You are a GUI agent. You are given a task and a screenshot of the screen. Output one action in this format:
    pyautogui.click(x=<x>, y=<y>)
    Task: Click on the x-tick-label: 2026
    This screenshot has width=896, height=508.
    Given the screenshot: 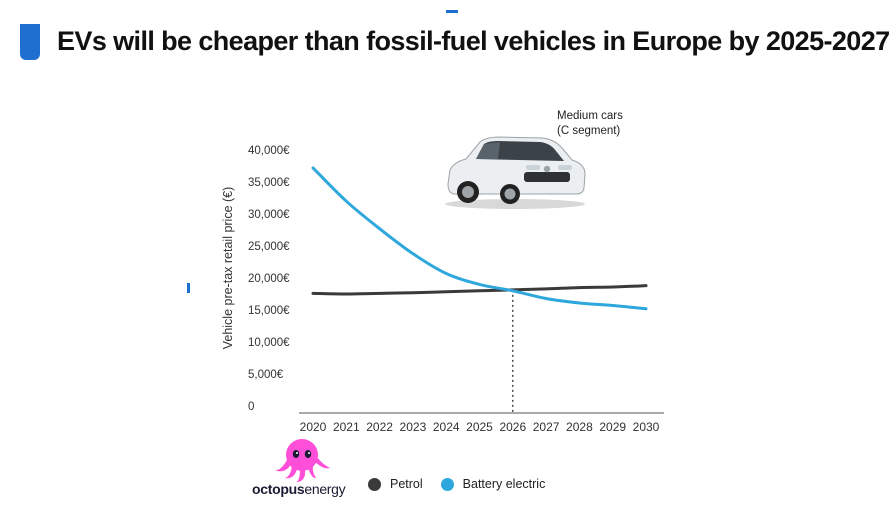 What is the action you would take?
    pyautogui.click(x=512, y=427)
    